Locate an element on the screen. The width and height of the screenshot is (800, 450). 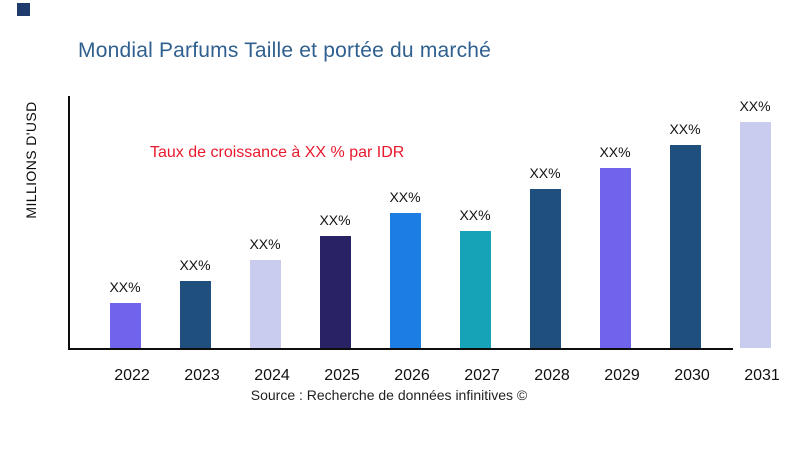
x-tick-2025: 2025 is located at coordinates (342, 375).